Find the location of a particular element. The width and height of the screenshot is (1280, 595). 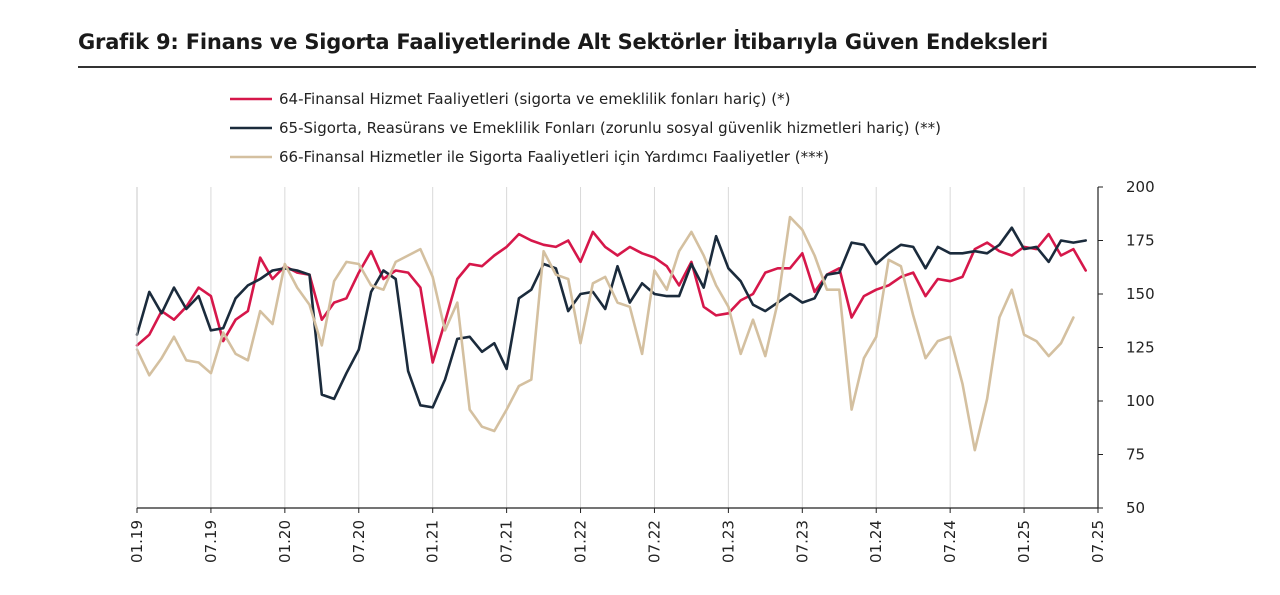

x-tick-label-01.25: 01.25 is located at coordinates (1024, 541).